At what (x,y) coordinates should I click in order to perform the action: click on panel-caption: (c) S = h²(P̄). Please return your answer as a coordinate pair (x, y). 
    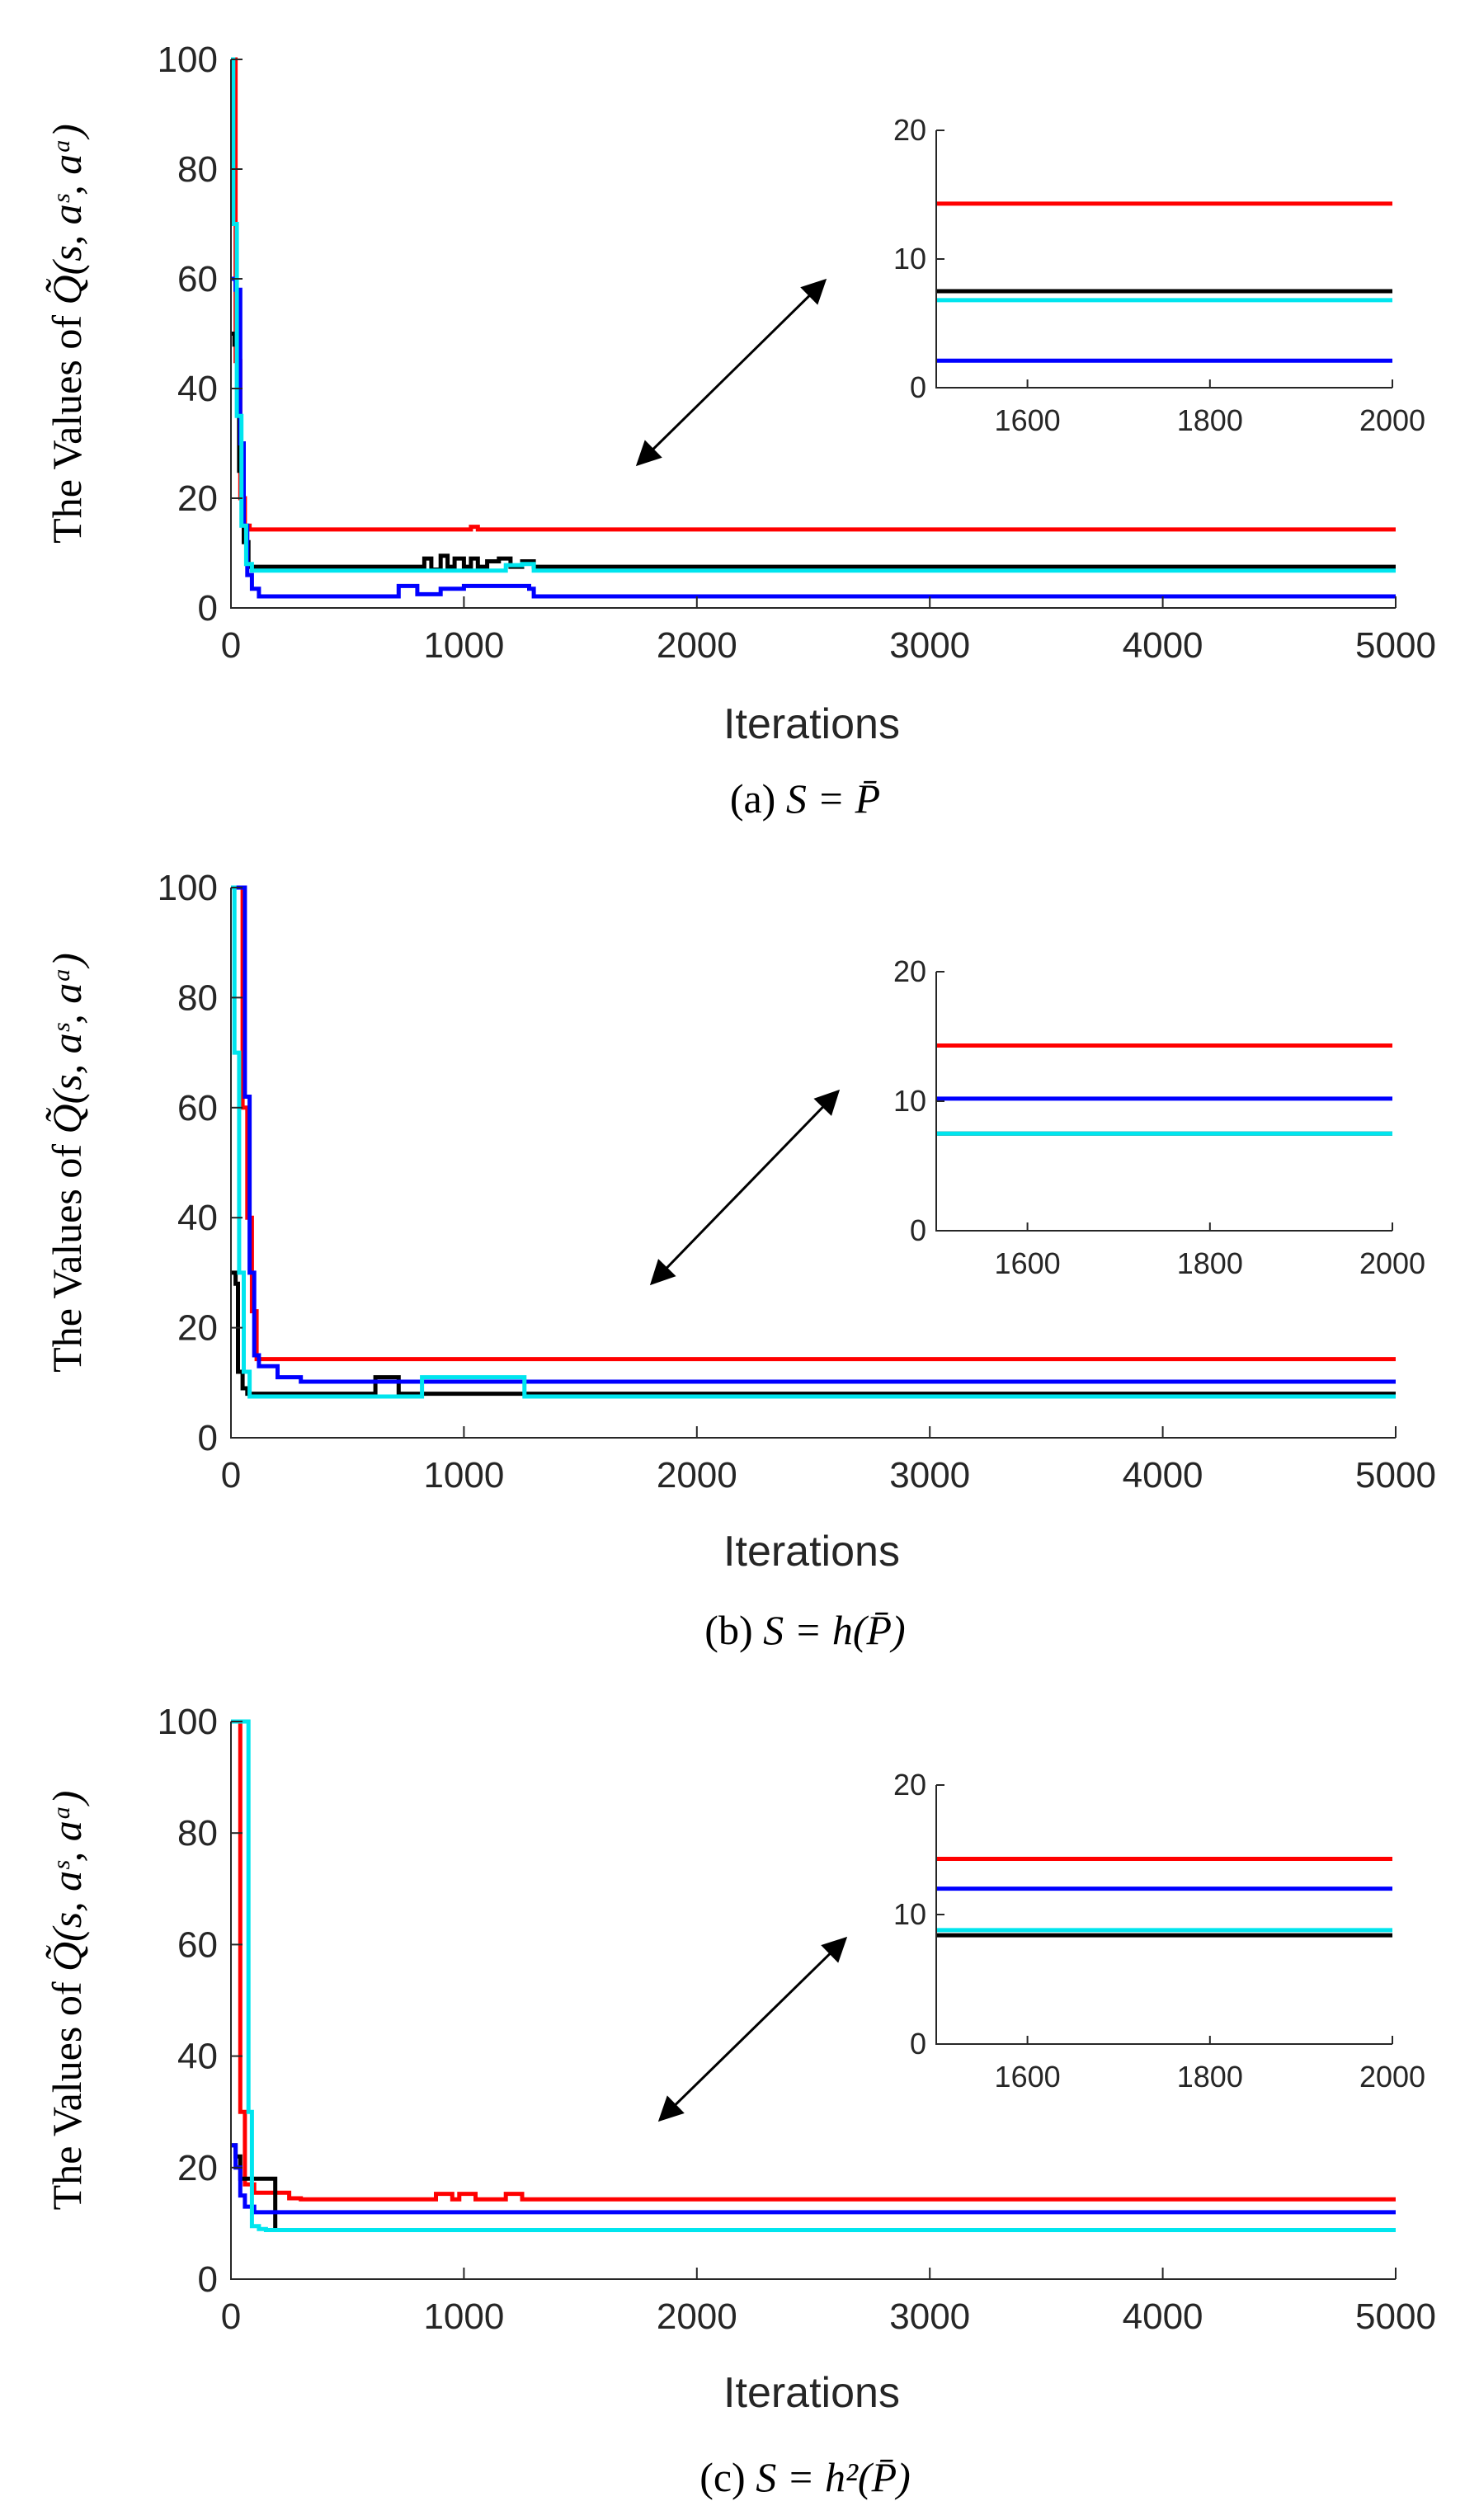
    Looking at the image, I should click on (805, 2477).